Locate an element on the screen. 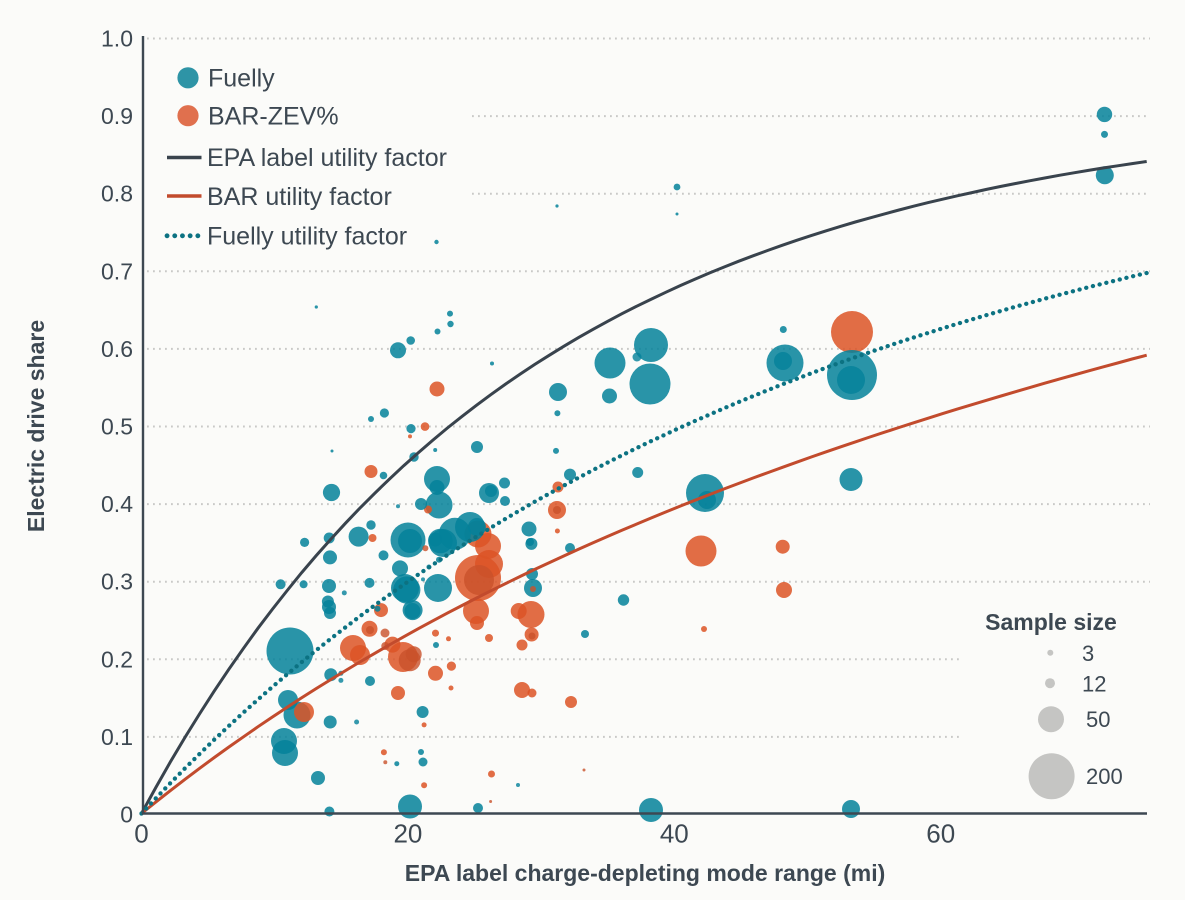 The height and width of the screenshot is (900, 1185). svg-text: 20 is located at coordinates (407, 834).